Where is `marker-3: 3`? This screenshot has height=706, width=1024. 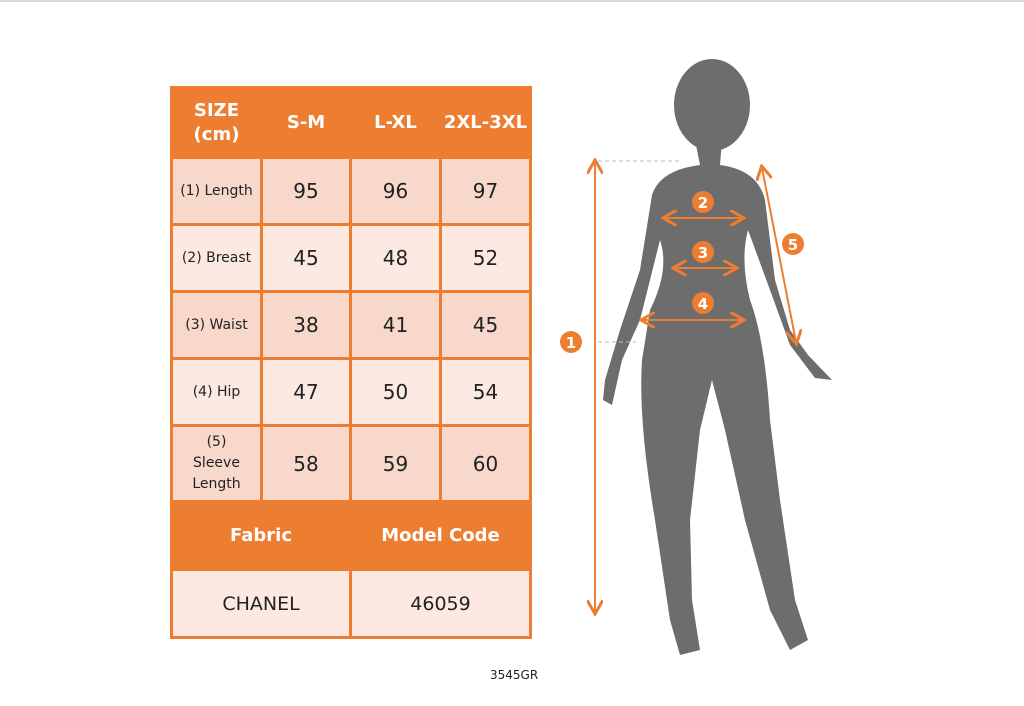 marker-3: 3 is located at coordinates (703, 252).